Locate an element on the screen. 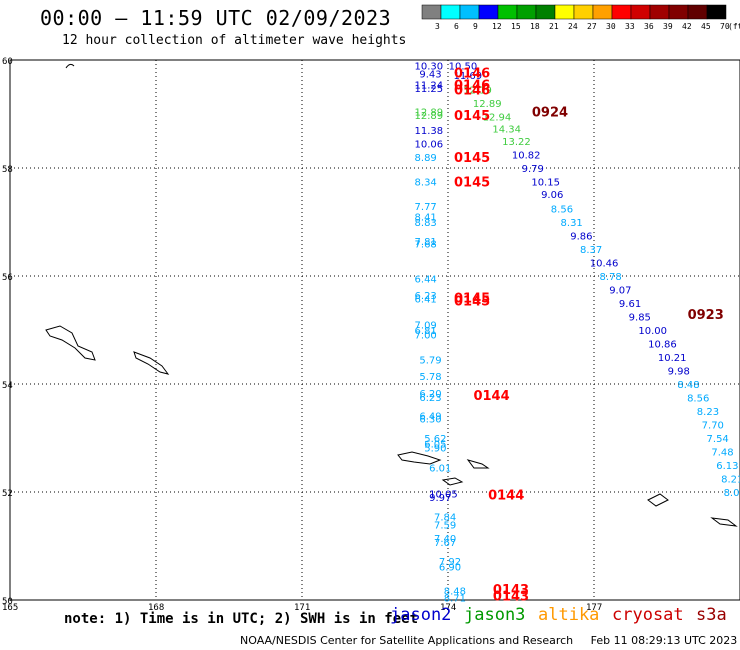  wave-height-value: 5.79 is located at coordinates (430, 361).